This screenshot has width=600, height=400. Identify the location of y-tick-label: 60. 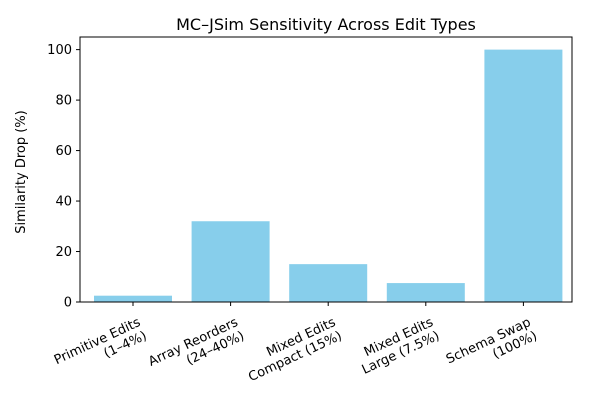
(63, 151).